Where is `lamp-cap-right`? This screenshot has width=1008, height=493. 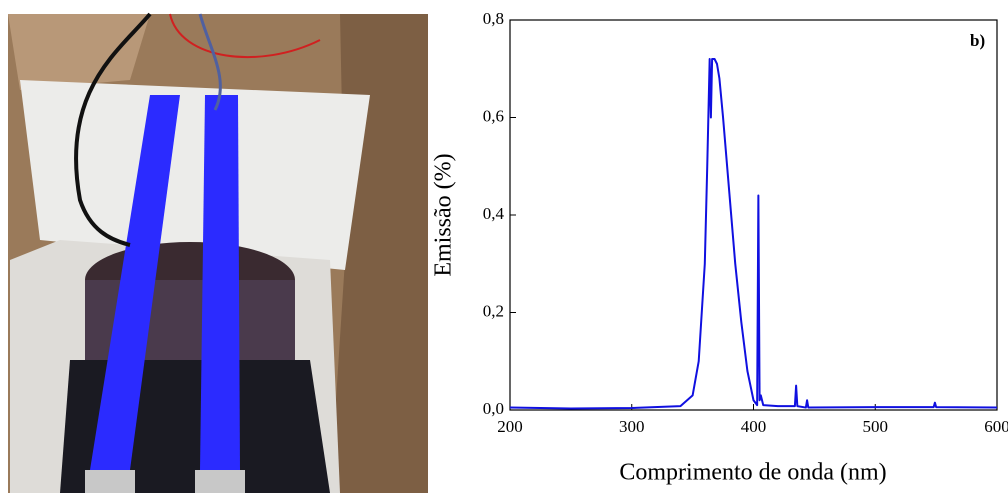
lamp-cap-right is located at coordinates (220, 481).